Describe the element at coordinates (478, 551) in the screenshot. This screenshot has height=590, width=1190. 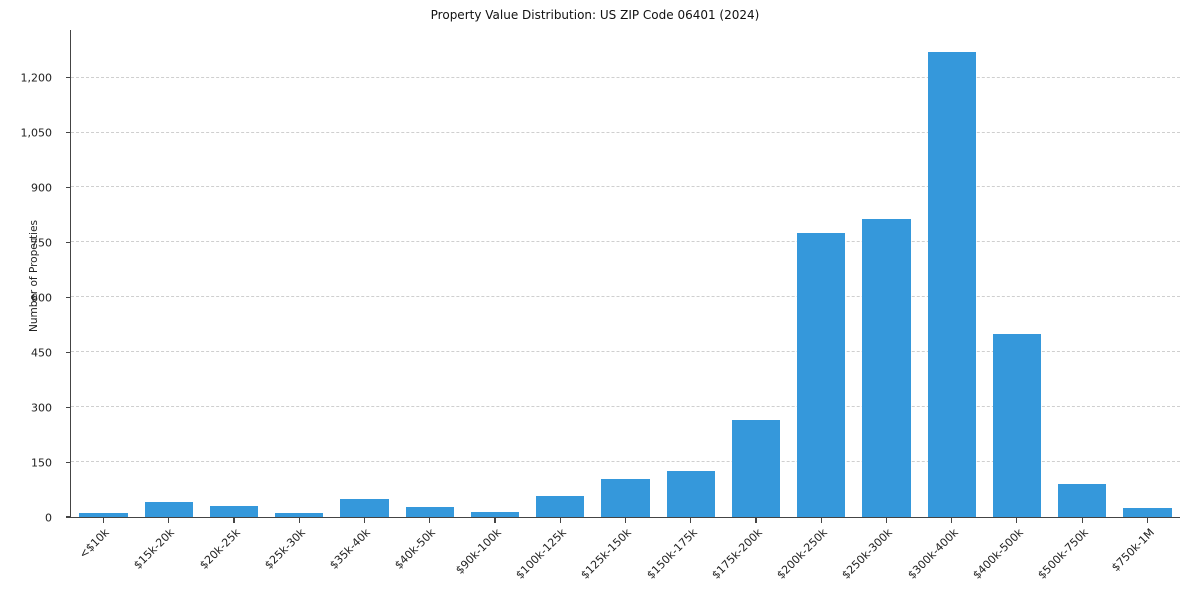
I see `x-tick-label: $90k-100k` at that location.